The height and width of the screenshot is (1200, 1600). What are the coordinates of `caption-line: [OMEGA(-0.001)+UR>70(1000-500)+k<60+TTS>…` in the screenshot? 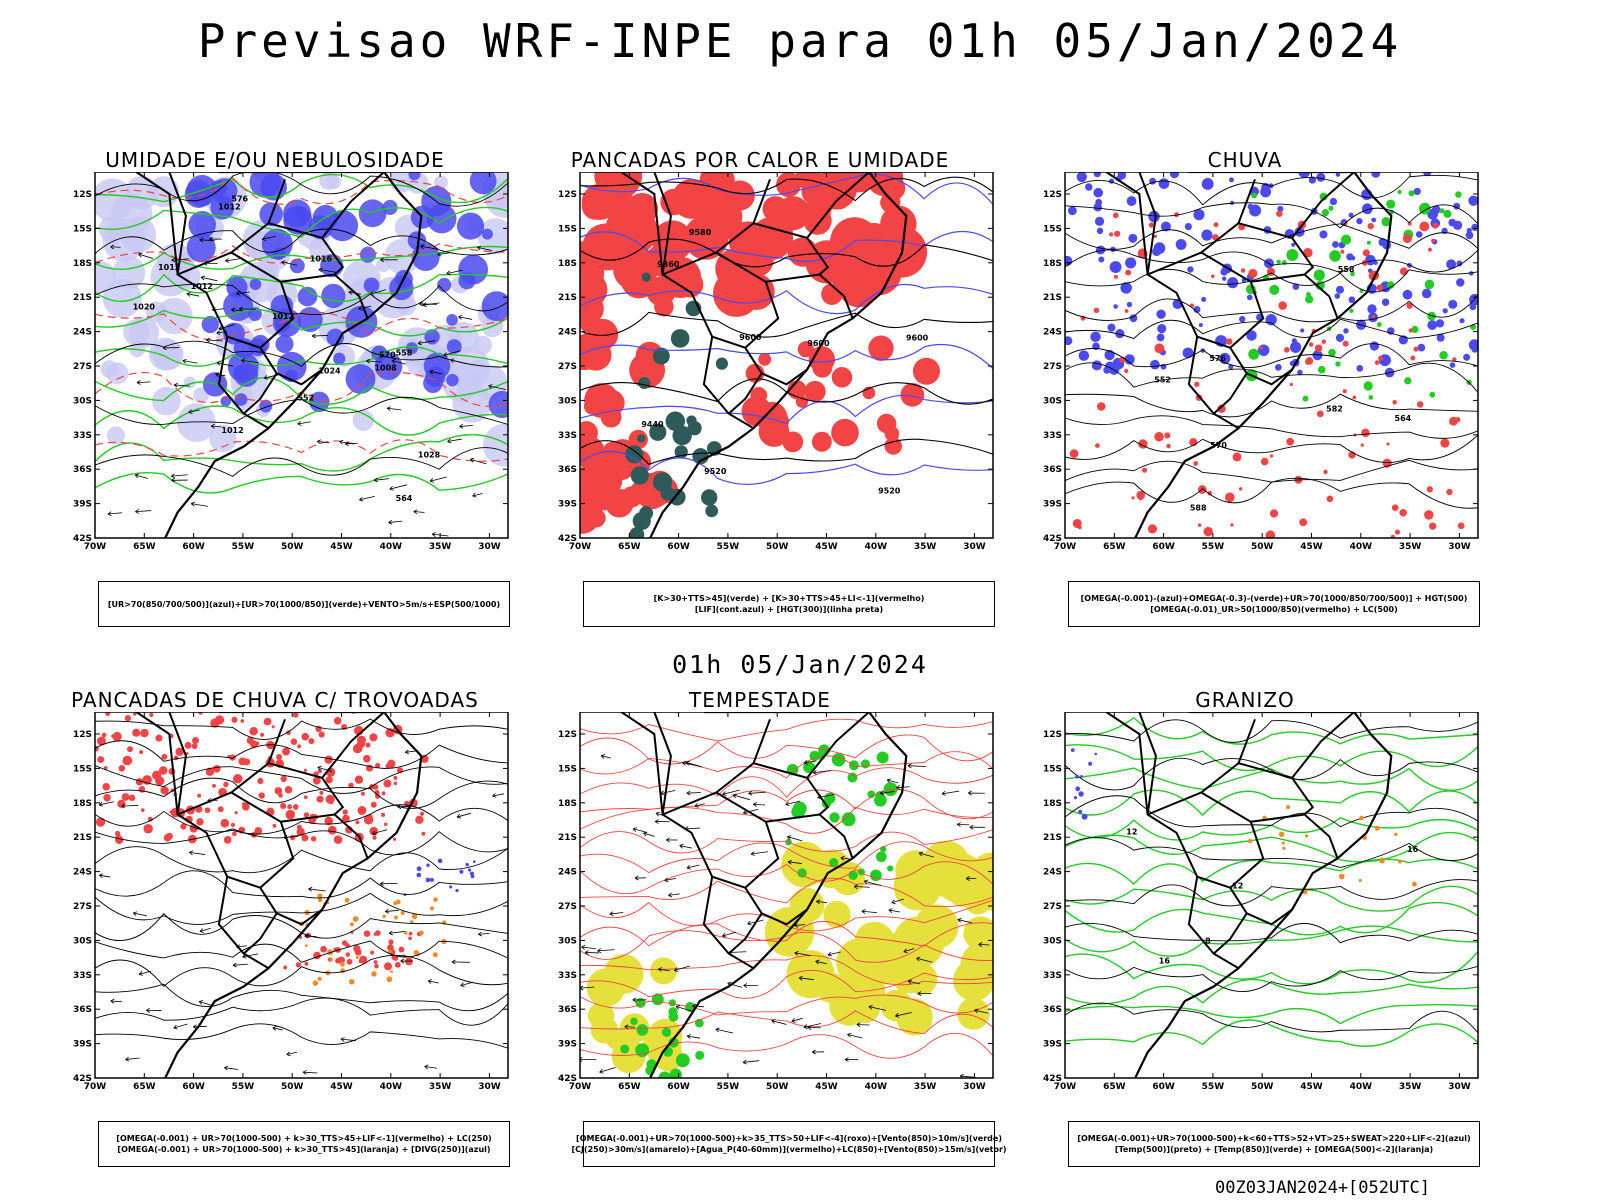 It's located at (1274, 1138).